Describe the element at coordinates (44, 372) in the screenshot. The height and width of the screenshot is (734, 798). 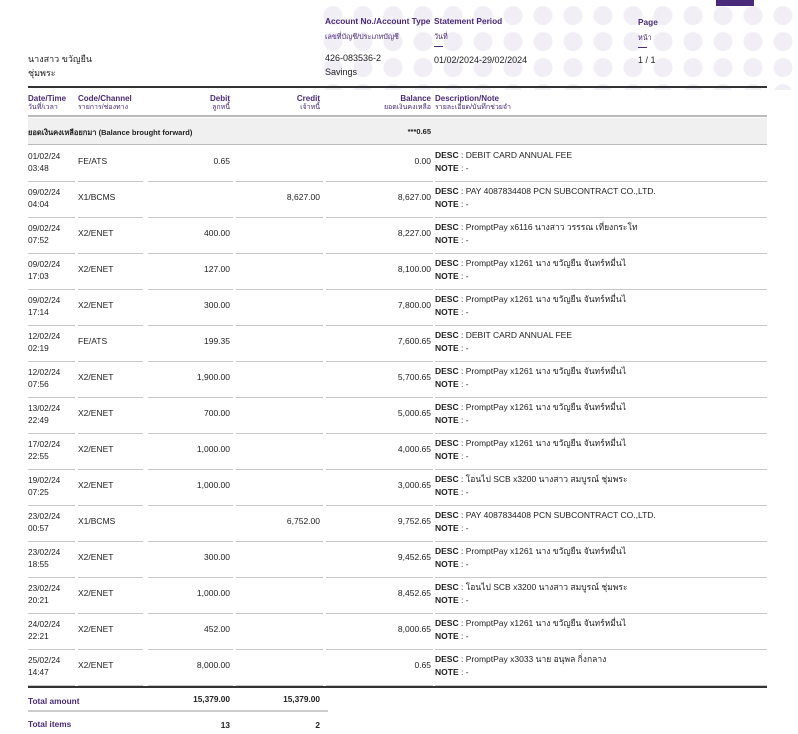
I see `row-date: 12/02/24` at that location.